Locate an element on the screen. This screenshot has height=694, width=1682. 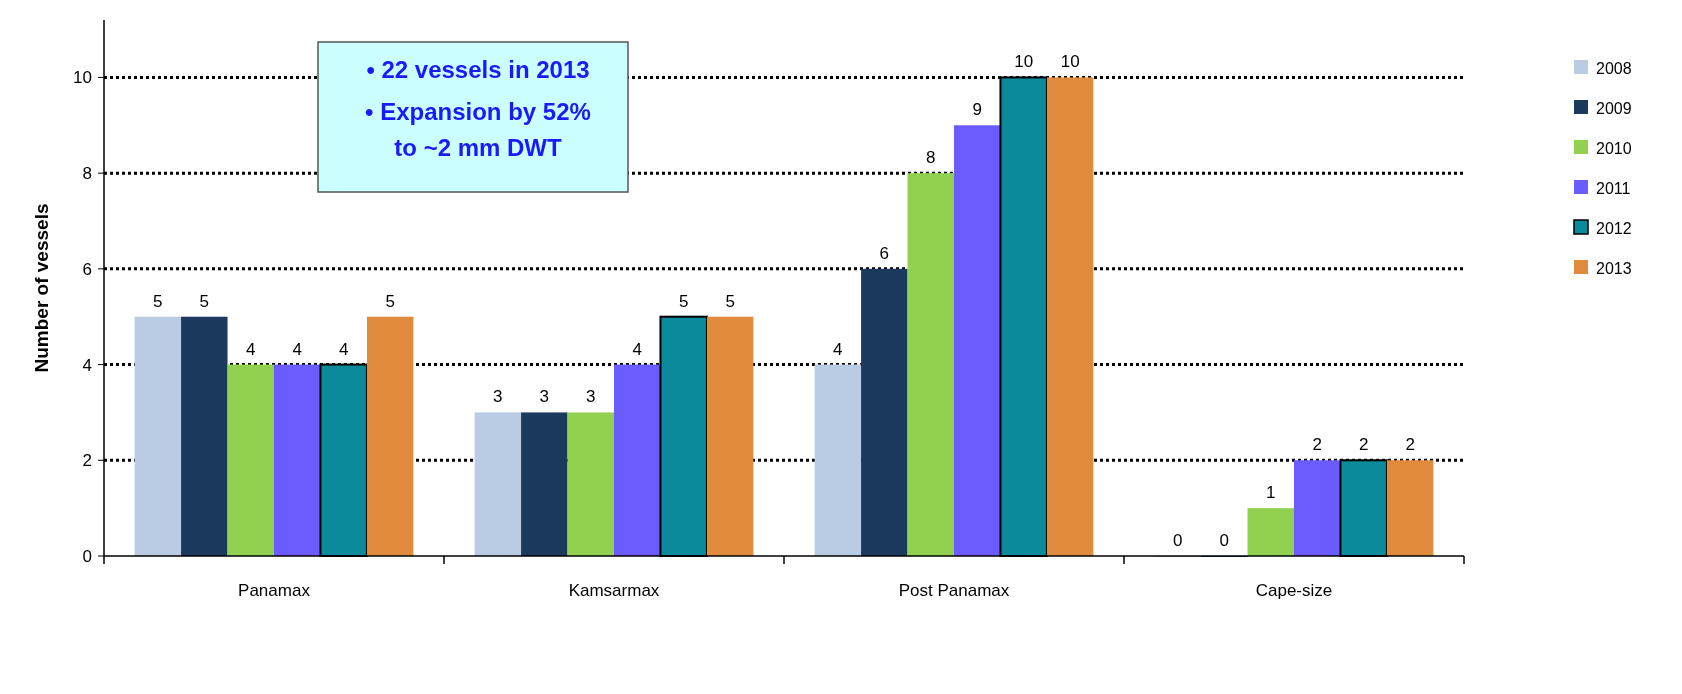
y-tick-label: 8 is located at coordinates (87, 174).